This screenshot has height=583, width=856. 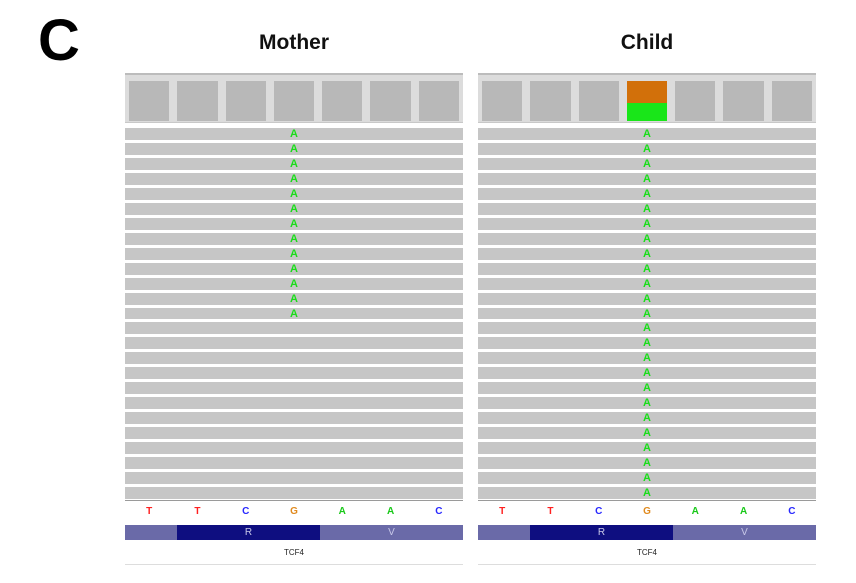 I want to click on sample-title-mother: Mother, so click(x=294, y=42).